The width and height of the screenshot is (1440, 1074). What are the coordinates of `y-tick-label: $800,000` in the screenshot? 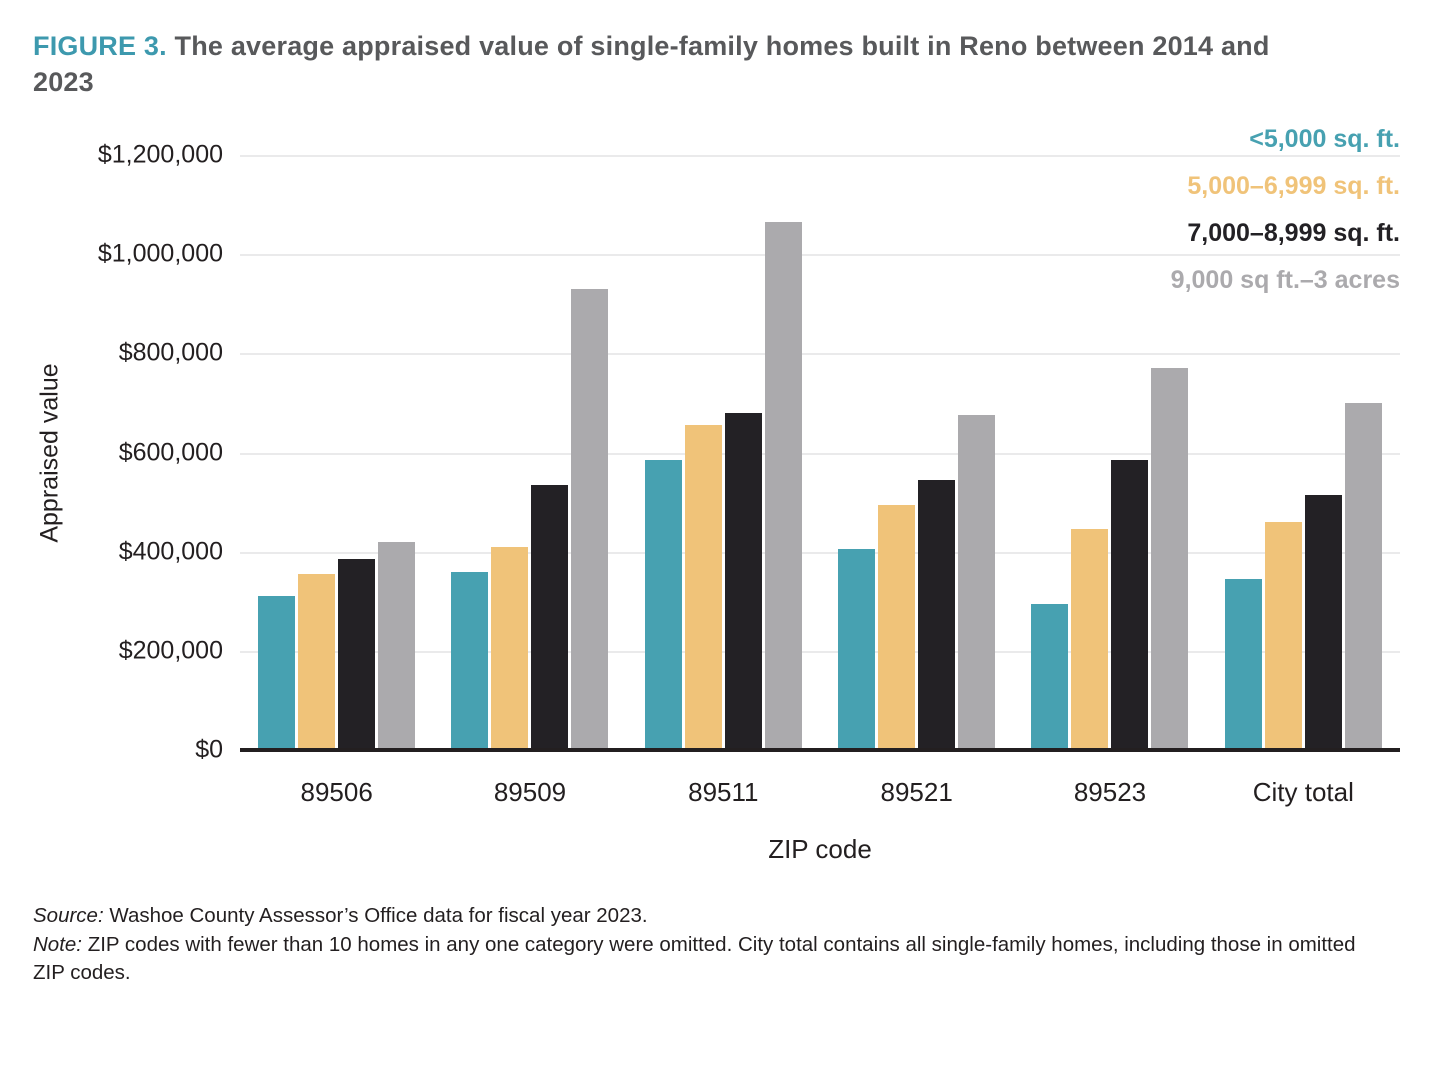 It's located at (170, 352).